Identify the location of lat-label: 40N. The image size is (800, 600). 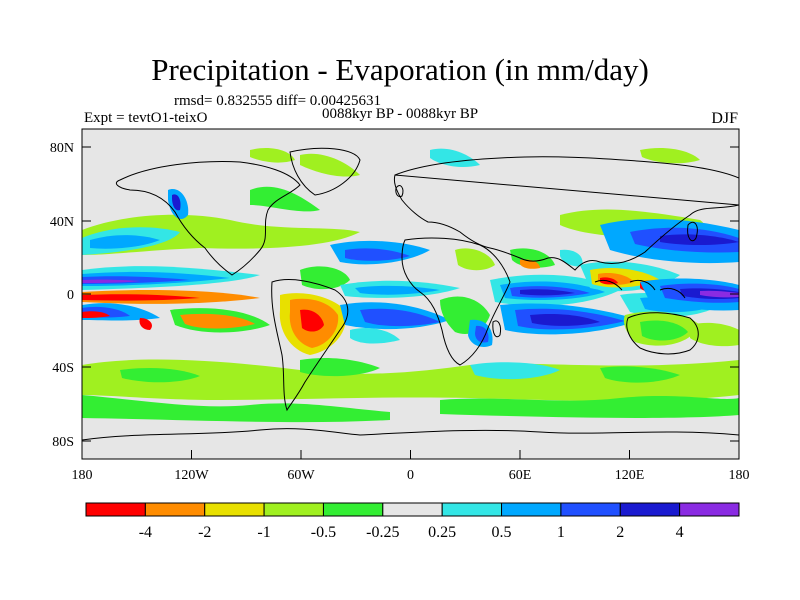
(62, 222).